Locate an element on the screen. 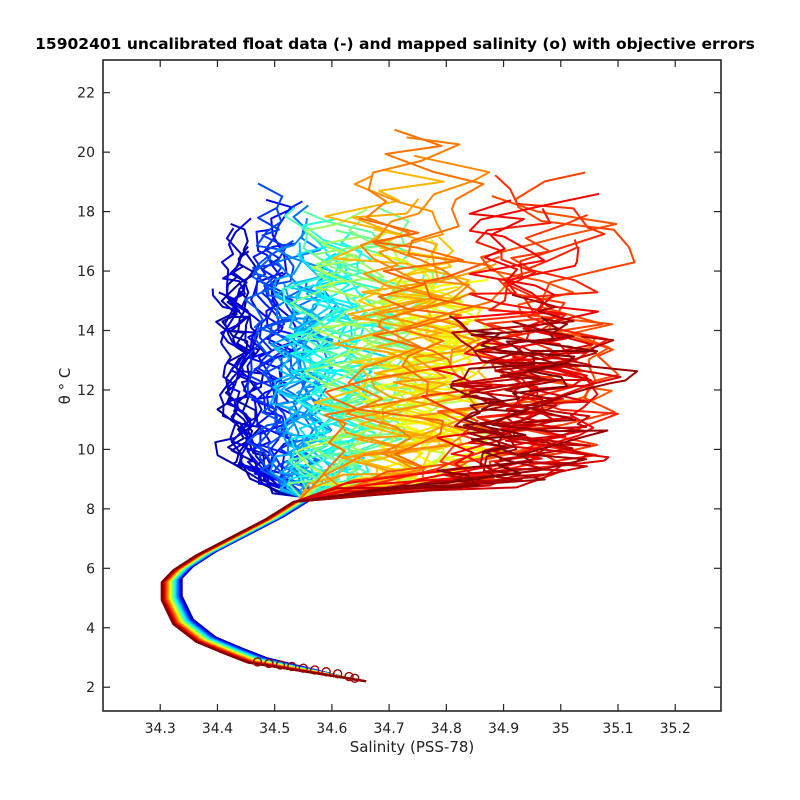  y-tick-label: 22 is located at coordinates (86, 94).